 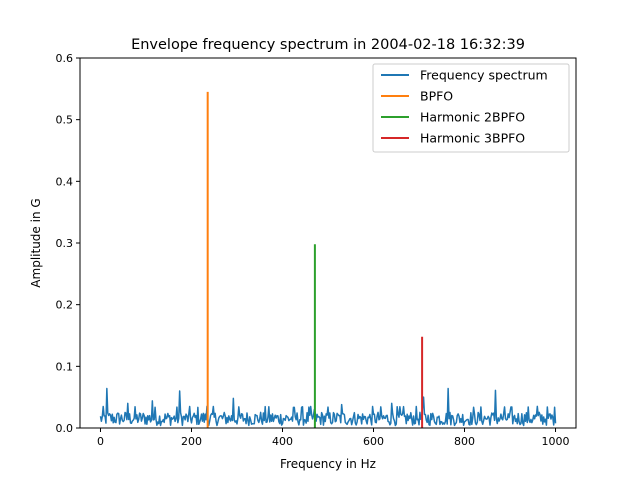 I want to click on x-tick-label: 0, so click(x=100, y=441).